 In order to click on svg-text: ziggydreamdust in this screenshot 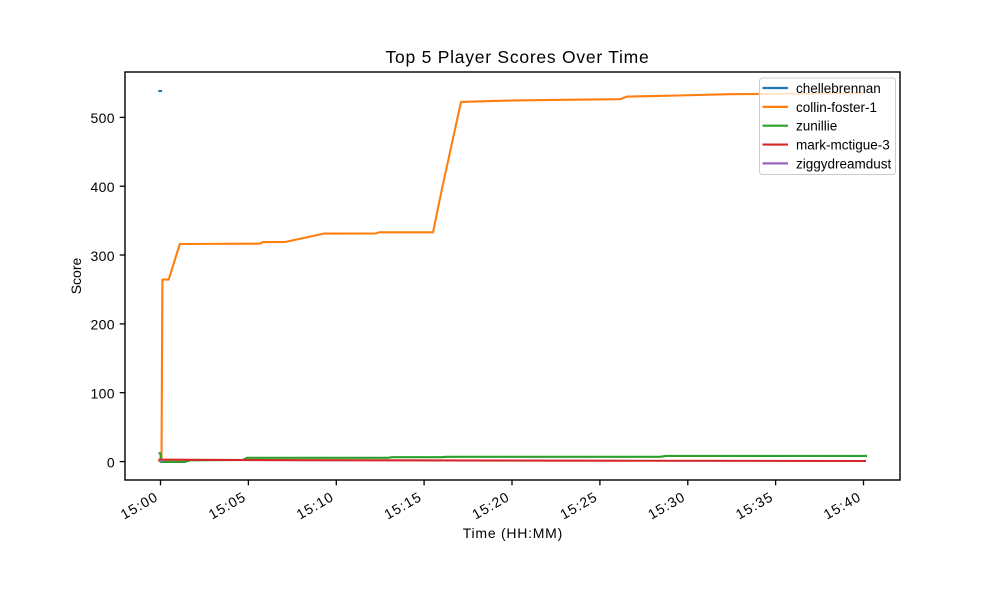, I will do `click(844, 163)`.